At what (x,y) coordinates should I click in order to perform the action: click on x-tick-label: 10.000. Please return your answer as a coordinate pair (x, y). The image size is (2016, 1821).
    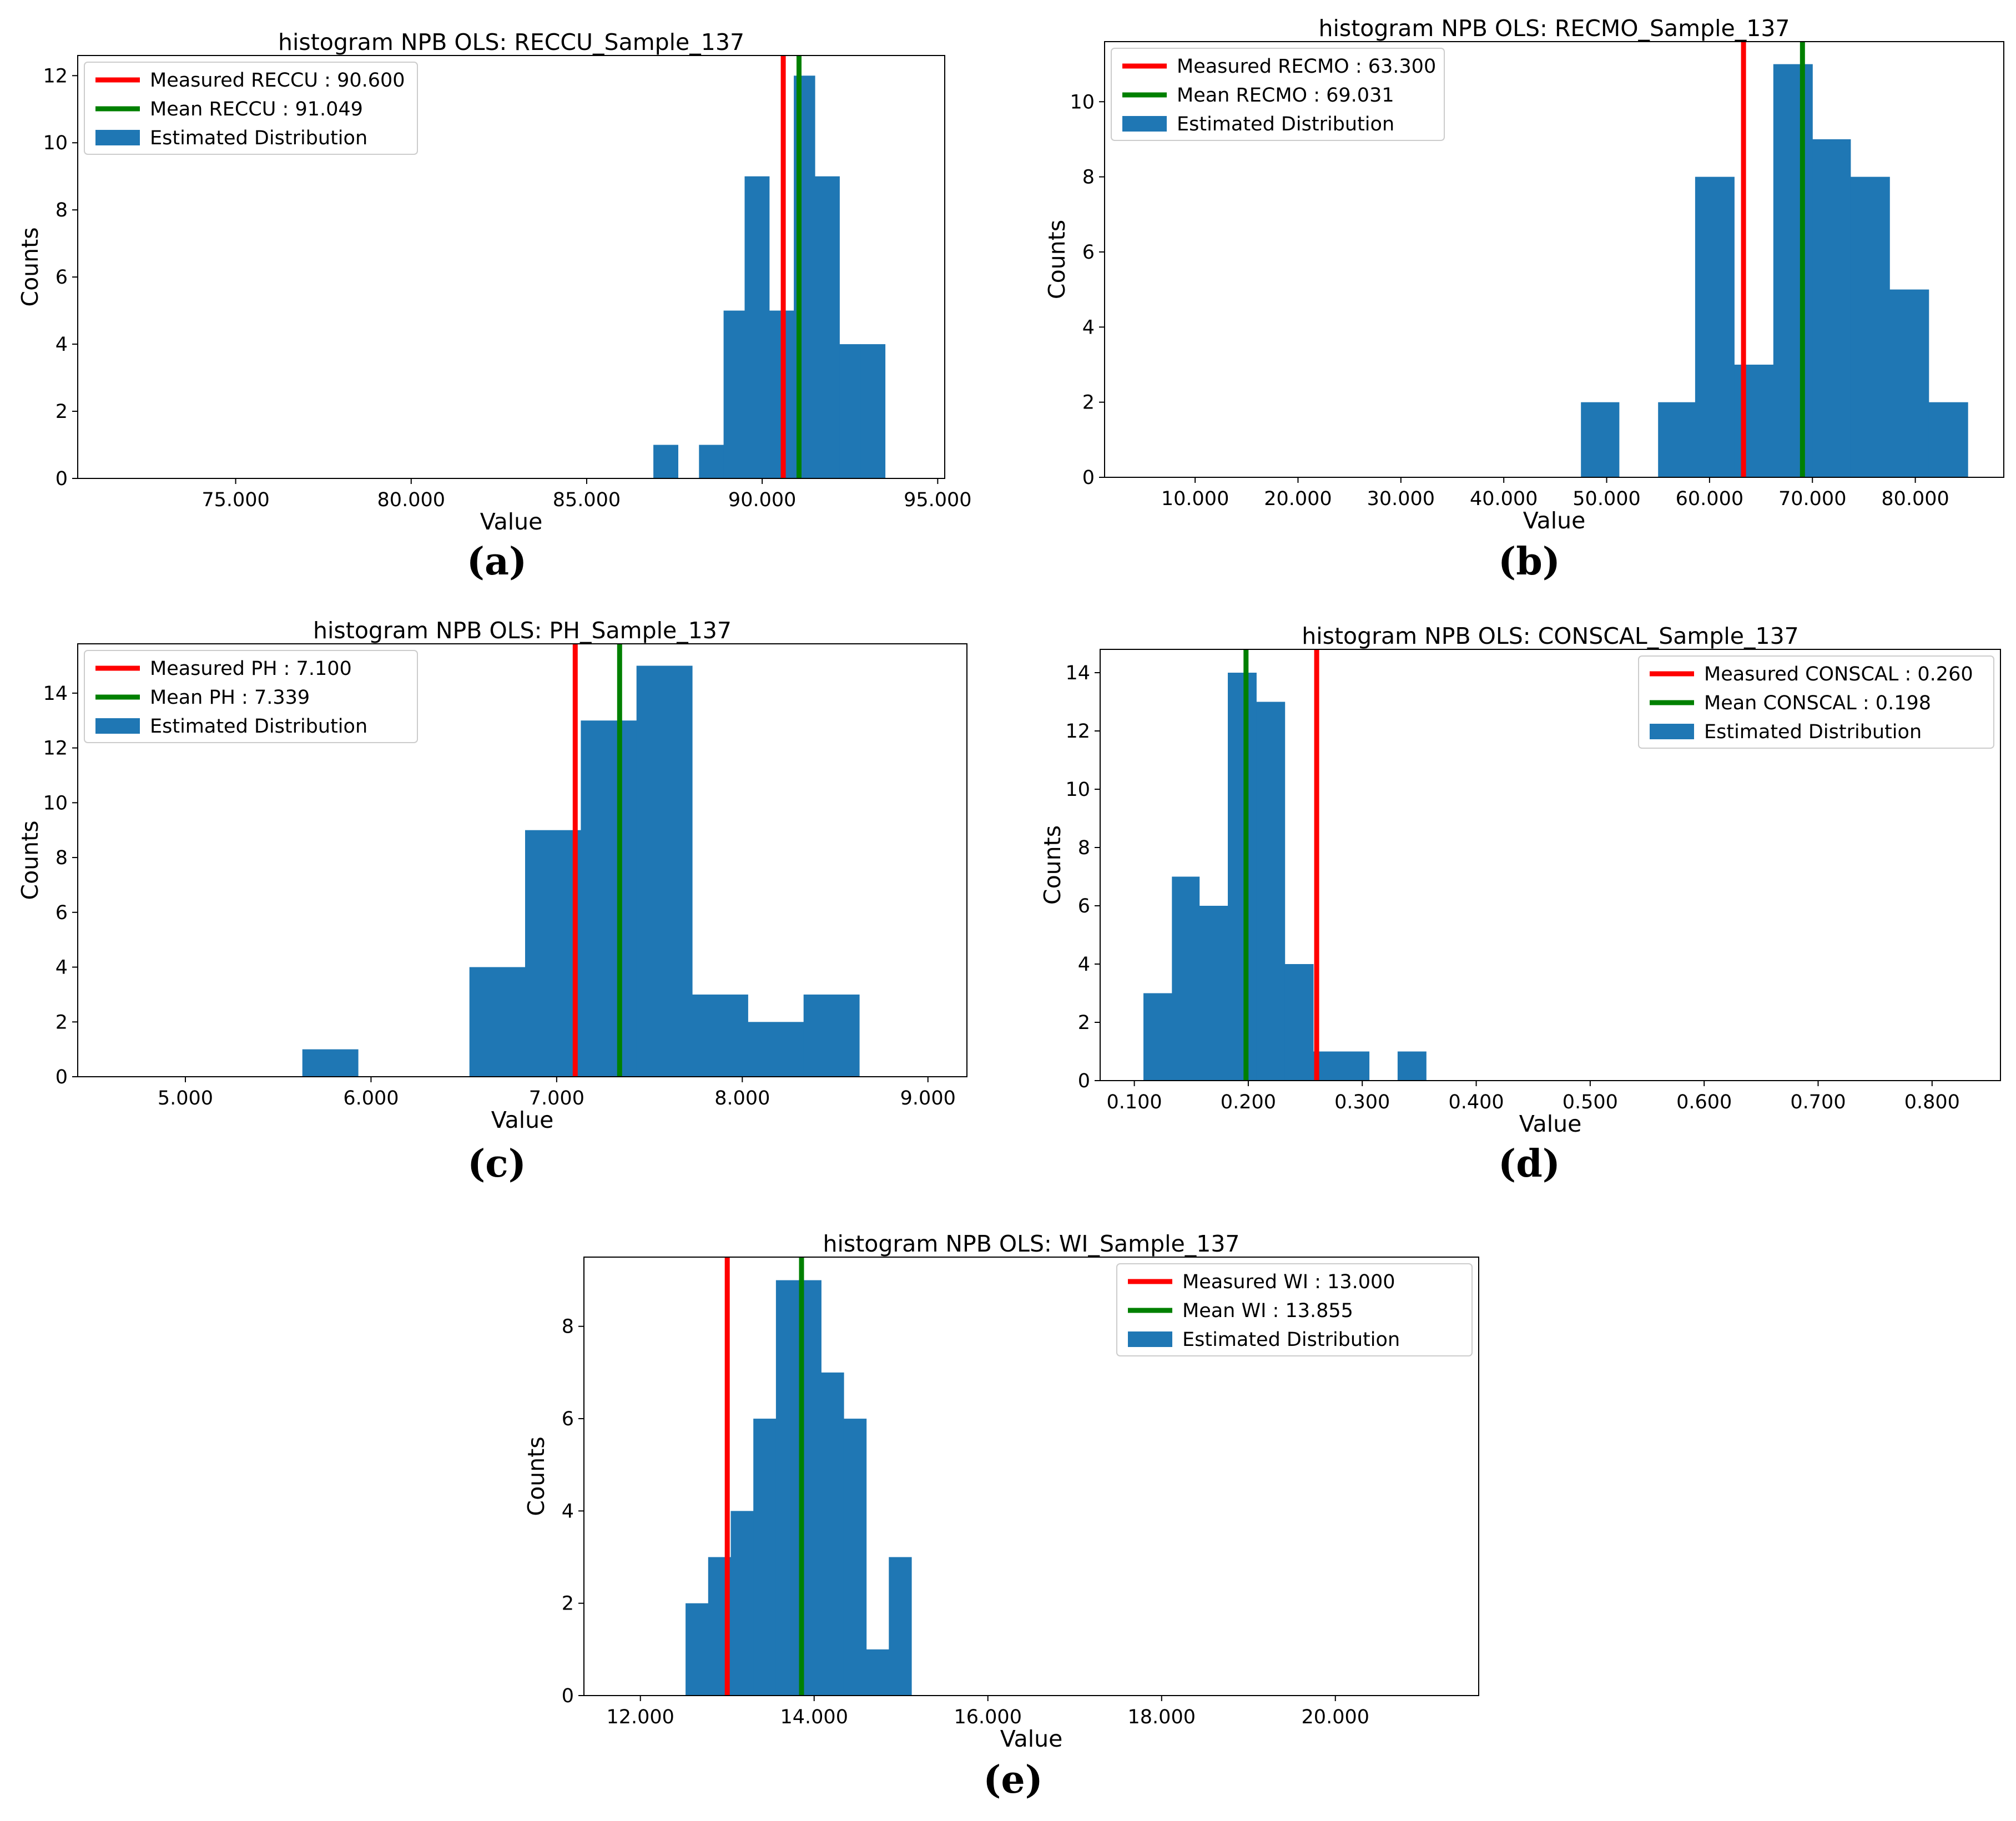
    Looking at the image, I should click on (1195, 499).